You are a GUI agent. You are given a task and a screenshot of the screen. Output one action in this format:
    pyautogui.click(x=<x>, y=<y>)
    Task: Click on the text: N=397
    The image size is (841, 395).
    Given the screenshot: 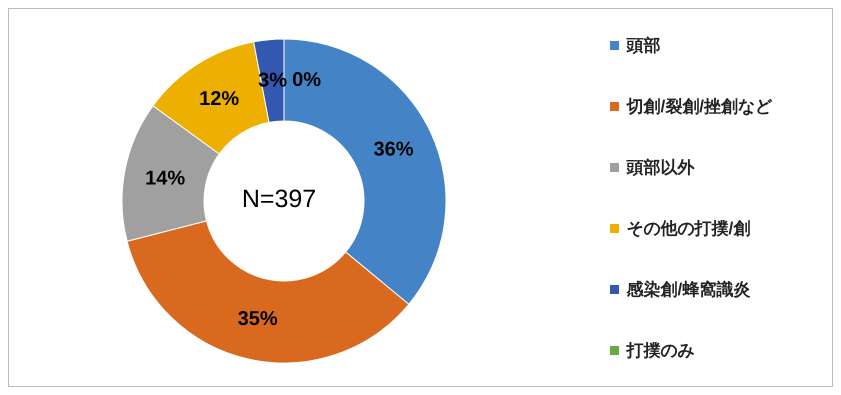 What is the action you would take?
    pyautogui.click(x=279, y=199)
    